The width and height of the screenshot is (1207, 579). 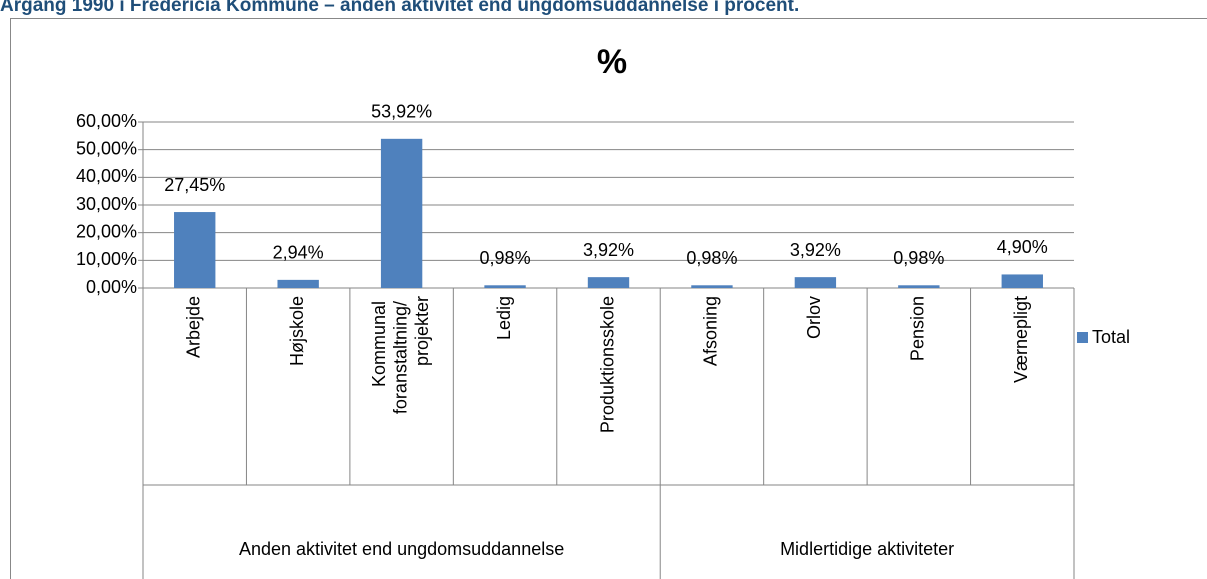 What do you see at coordinates (1111, 337) in the screenshot?
I see `legend-label: Total` at bounding box center [1111, 337].